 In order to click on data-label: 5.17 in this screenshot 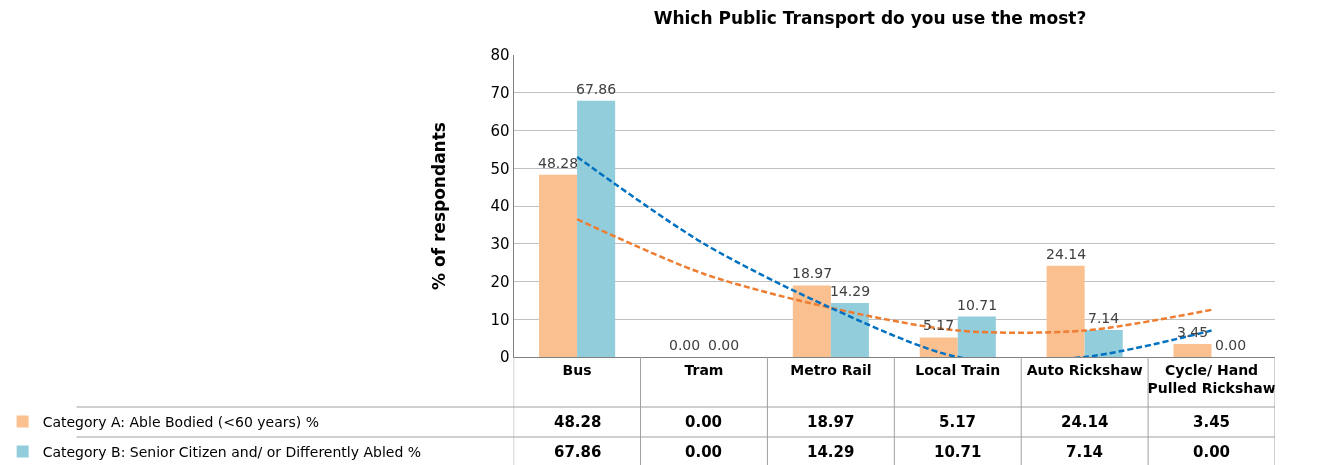, I will do `click(958, 422)`.